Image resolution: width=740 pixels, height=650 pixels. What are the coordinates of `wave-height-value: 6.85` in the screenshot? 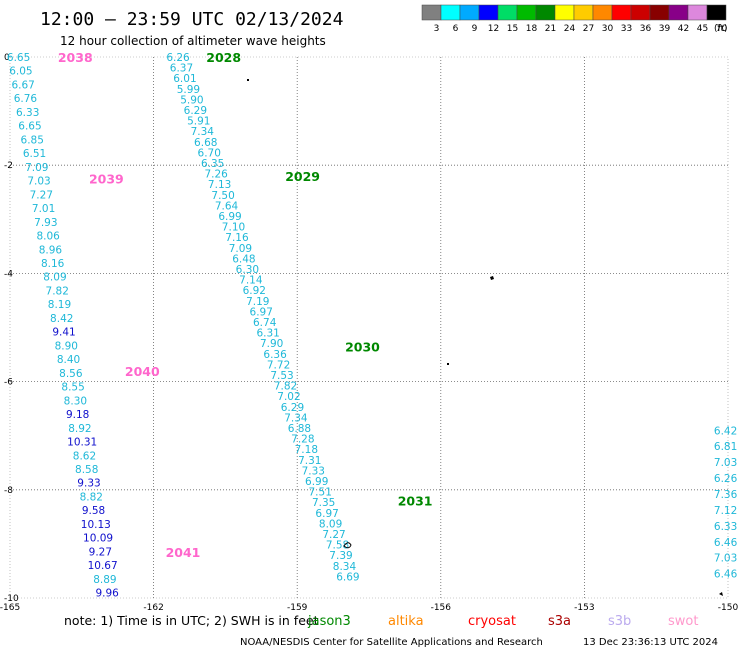 It's located at (32, 140).